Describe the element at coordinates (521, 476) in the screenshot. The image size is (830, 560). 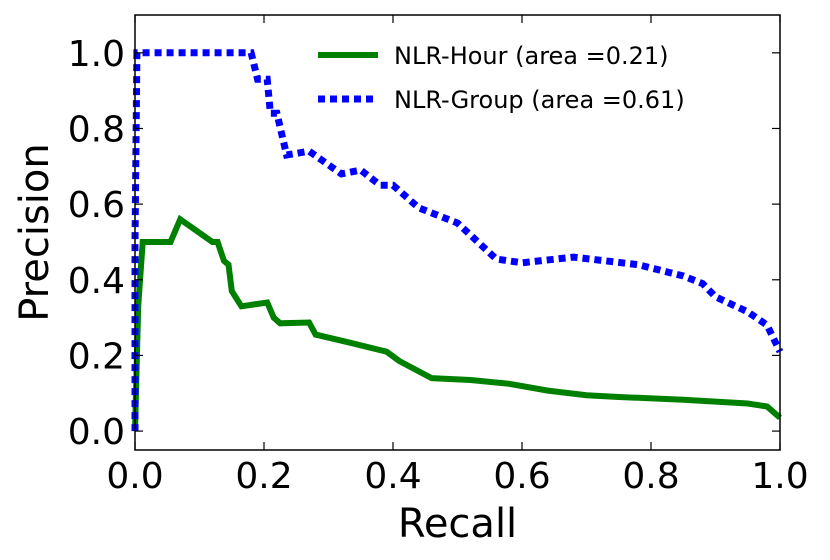
I see `x-tick-label: 0.6` at that location.